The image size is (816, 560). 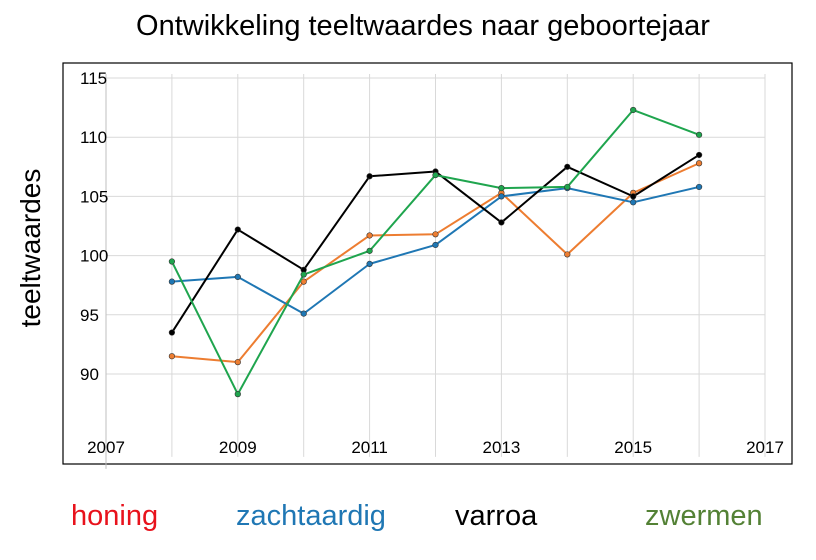 I want to click on x-tick-label: 2017, so click(x=765, y=447).